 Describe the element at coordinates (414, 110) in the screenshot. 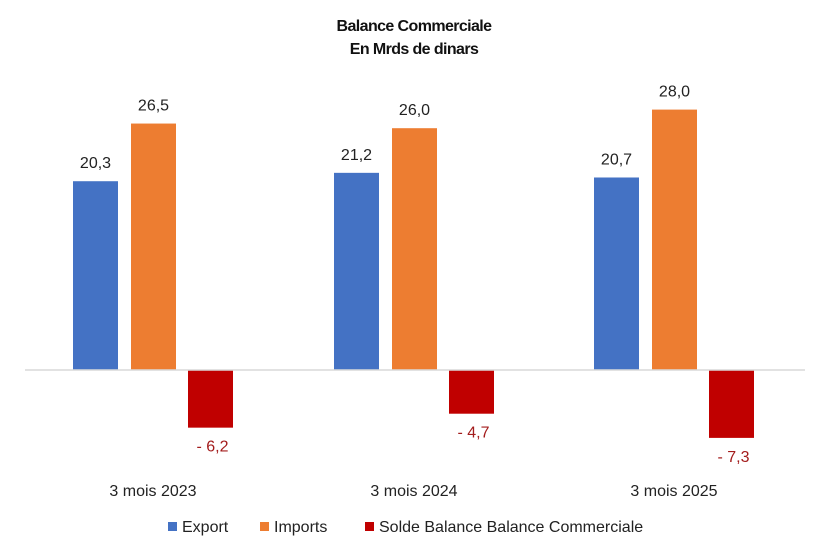

I see `data-label: 26,0` at that location.